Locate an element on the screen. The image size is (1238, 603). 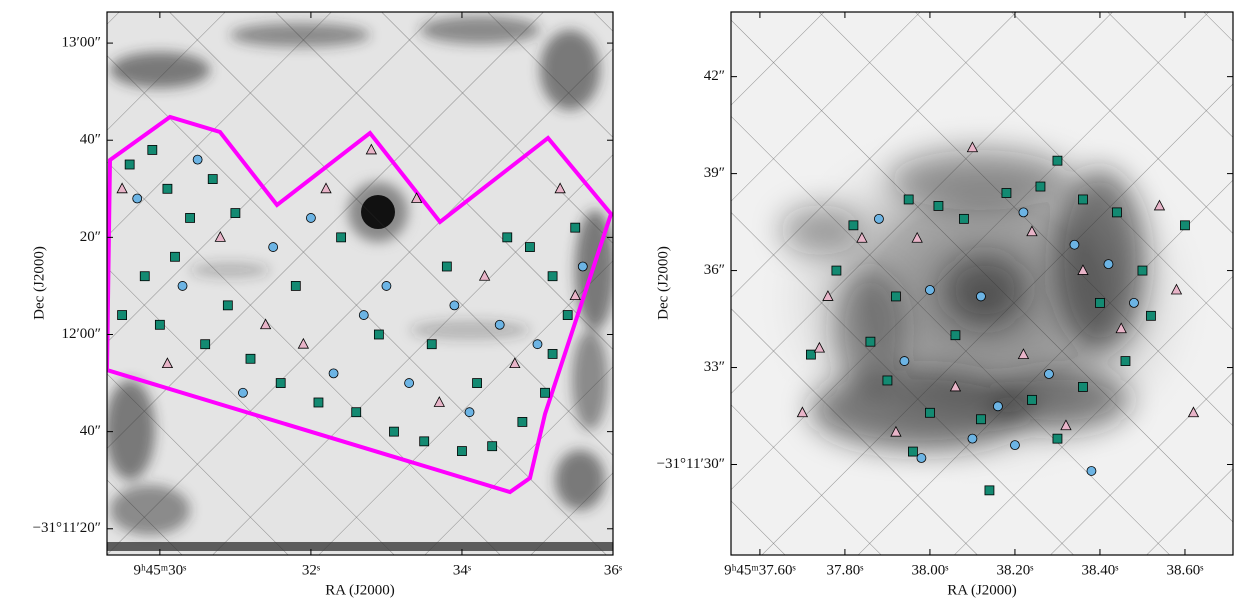
x-tick-label: 36ˢ is located at coordinates (613, 570).